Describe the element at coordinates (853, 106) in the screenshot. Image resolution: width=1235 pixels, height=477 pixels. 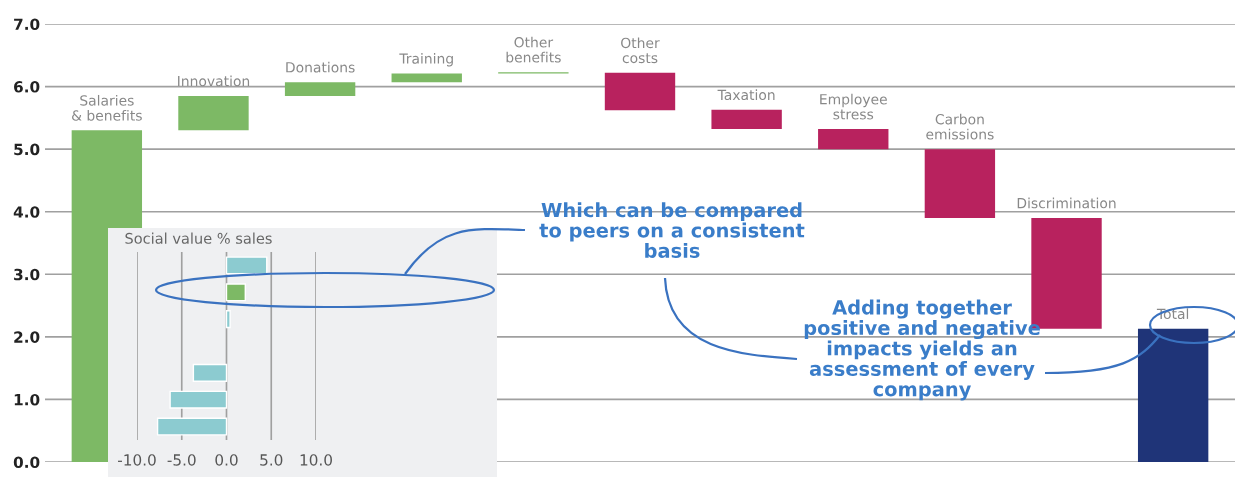
I see `x-tick-label: Employee stress` at that location.